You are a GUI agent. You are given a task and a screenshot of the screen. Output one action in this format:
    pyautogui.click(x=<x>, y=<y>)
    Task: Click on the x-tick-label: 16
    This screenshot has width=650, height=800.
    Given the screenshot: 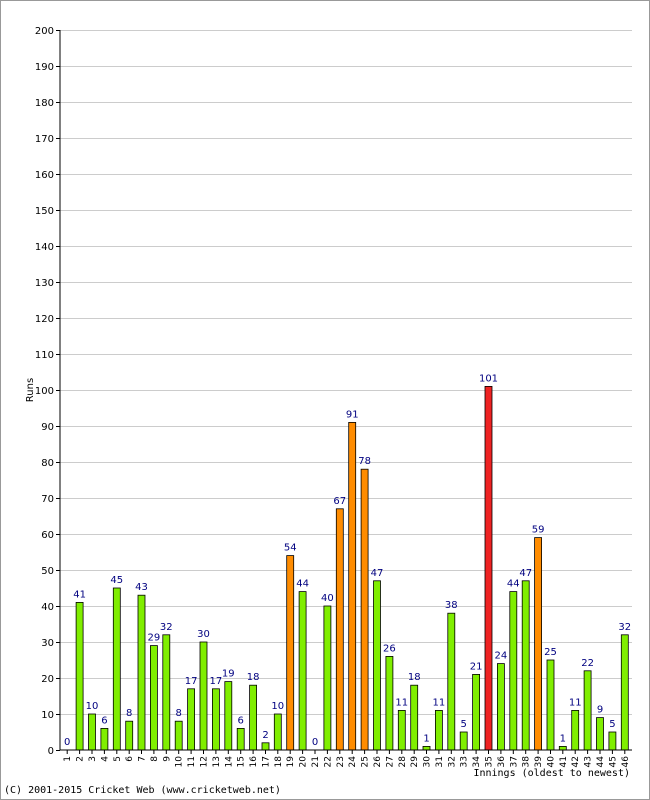 What is the action you would take?
    pyautogui.click(x=254, y=762)
    